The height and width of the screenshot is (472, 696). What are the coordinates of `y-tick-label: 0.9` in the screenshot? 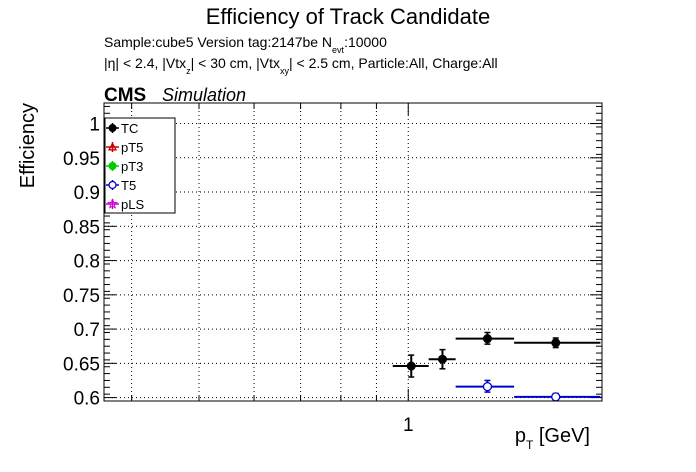 It's located at (87, 193).